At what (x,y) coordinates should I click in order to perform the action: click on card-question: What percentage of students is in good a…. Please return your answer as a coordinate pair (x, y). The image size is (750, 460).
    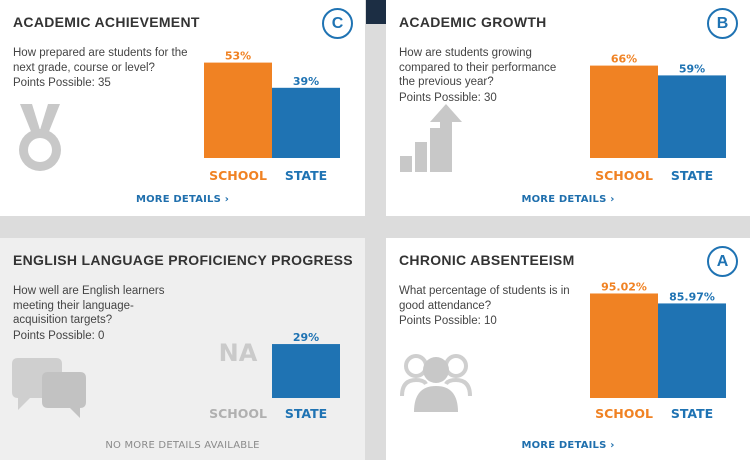
    Looking at the image, I should click on (486, 306).